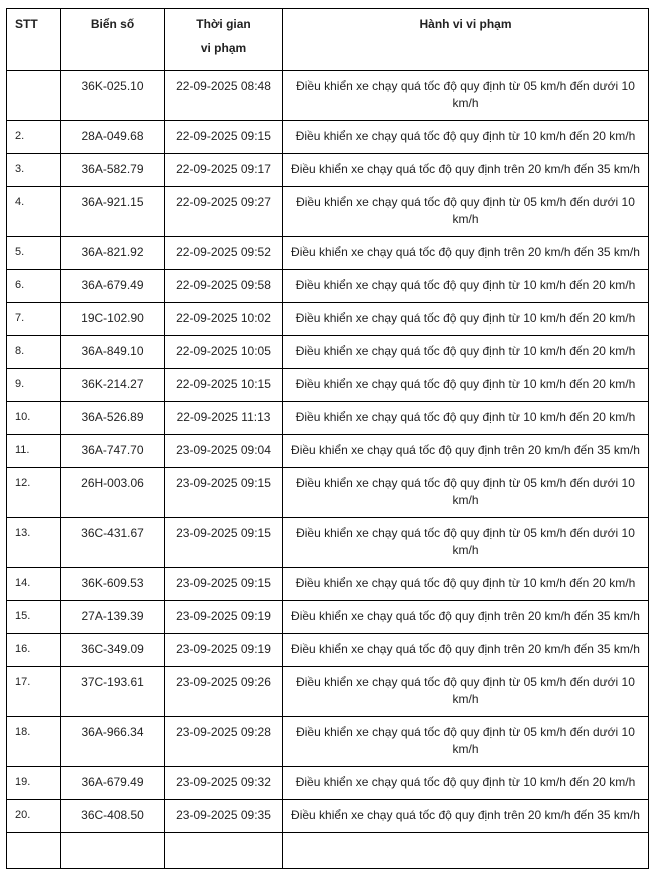 The image size is (654, 869). What do you see at coordinates (223, 783) in the screenshot?
I see `violation-time: 23-09-2025 09:32` at bounding box center [223, 783].